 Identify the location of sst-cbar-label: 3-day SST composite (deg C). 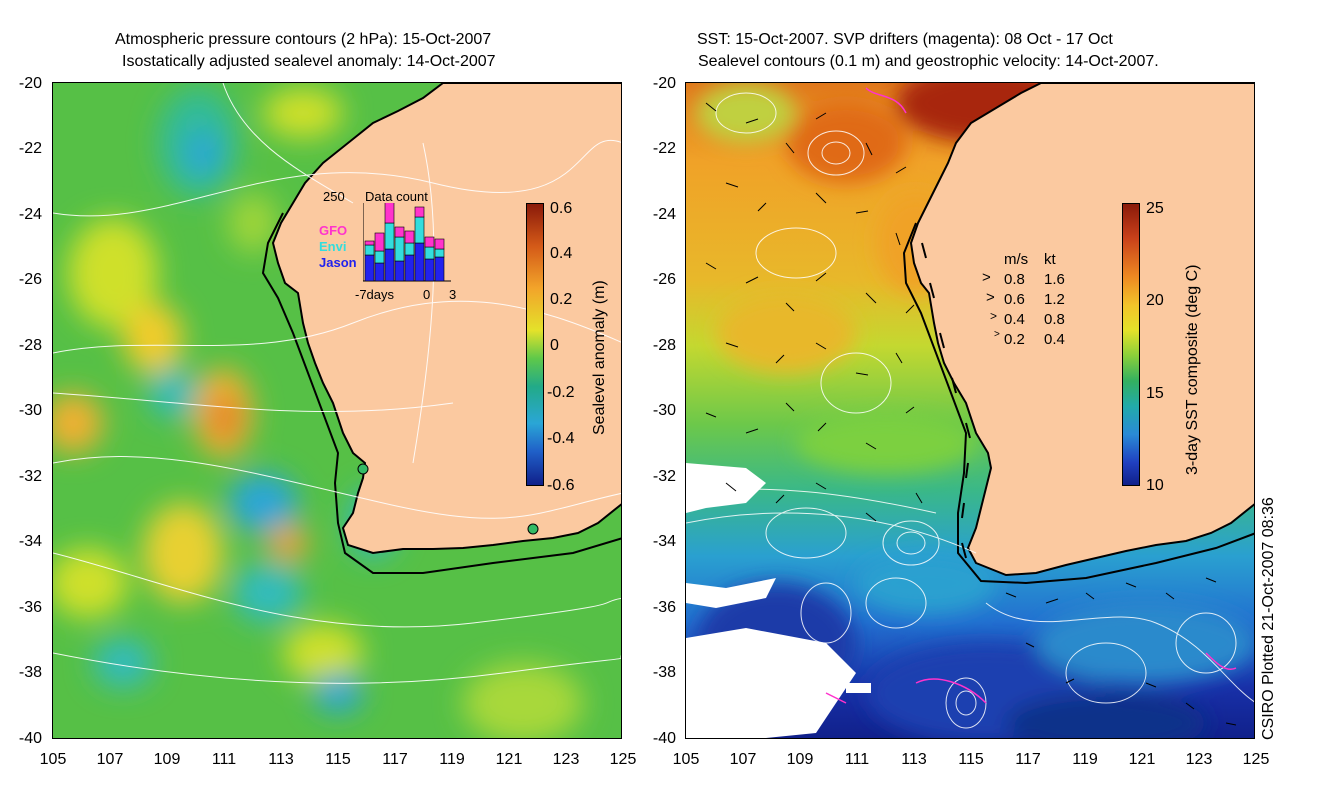
(1192, 369).